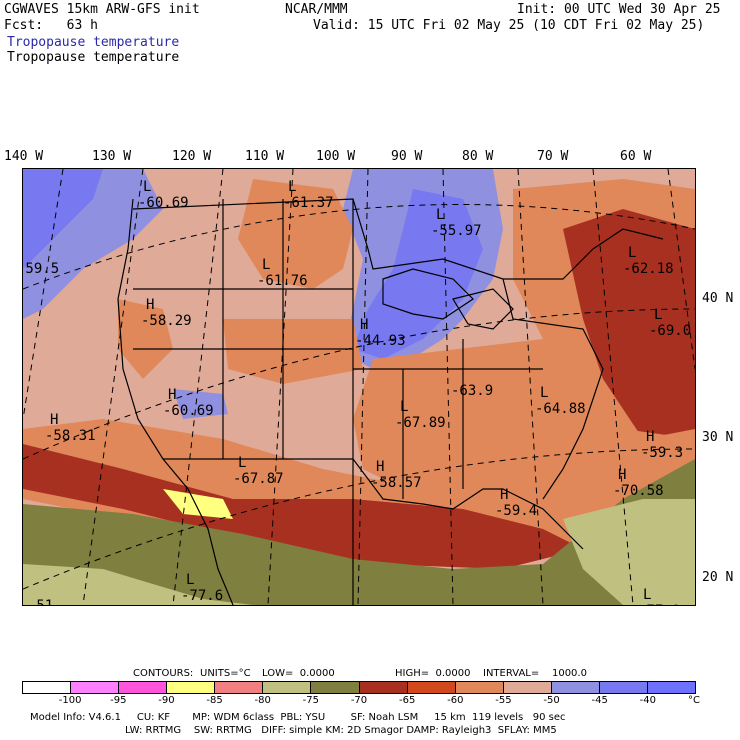  I want to click on colorbar-tick-label: -90, so click(166, 700).